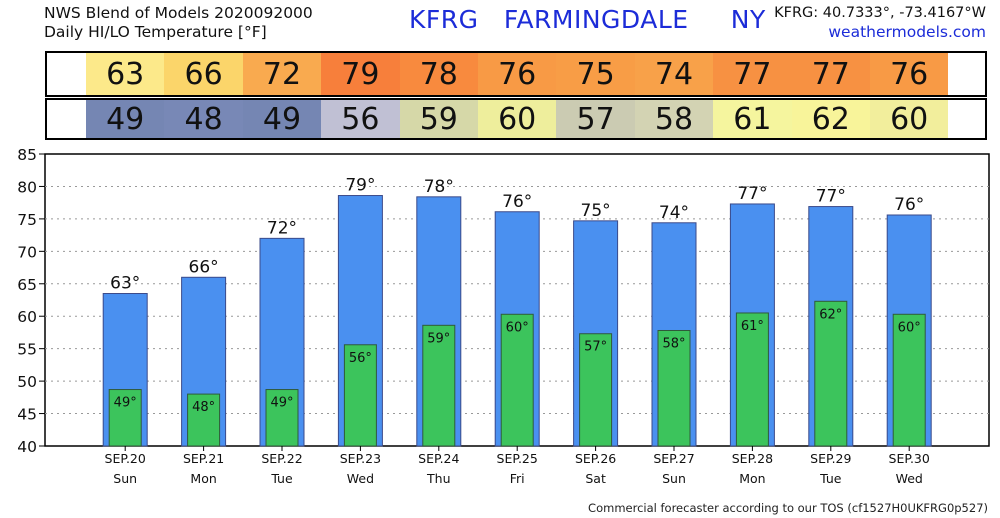  Describe the element at coordinates (27, 382) in the screenshot. I see `y-tick-label: 50` at that location.